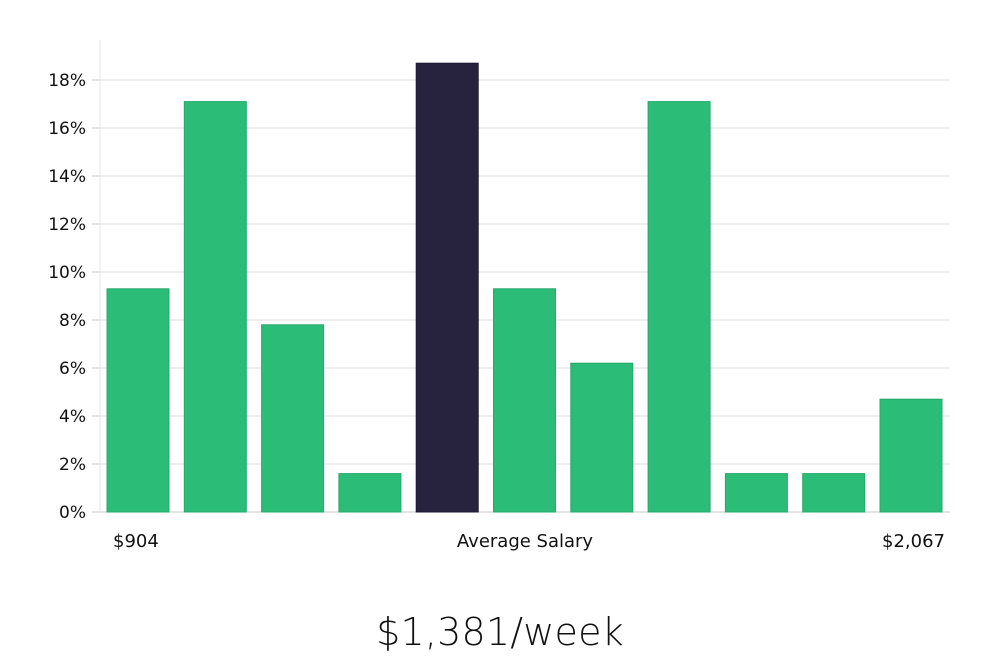 This screenshot has width=1000, height=660. What do you see at coordinates (67, 81) in the screenshot?
I see `y-tick-label: 18%` at bounding box center [67, 81].